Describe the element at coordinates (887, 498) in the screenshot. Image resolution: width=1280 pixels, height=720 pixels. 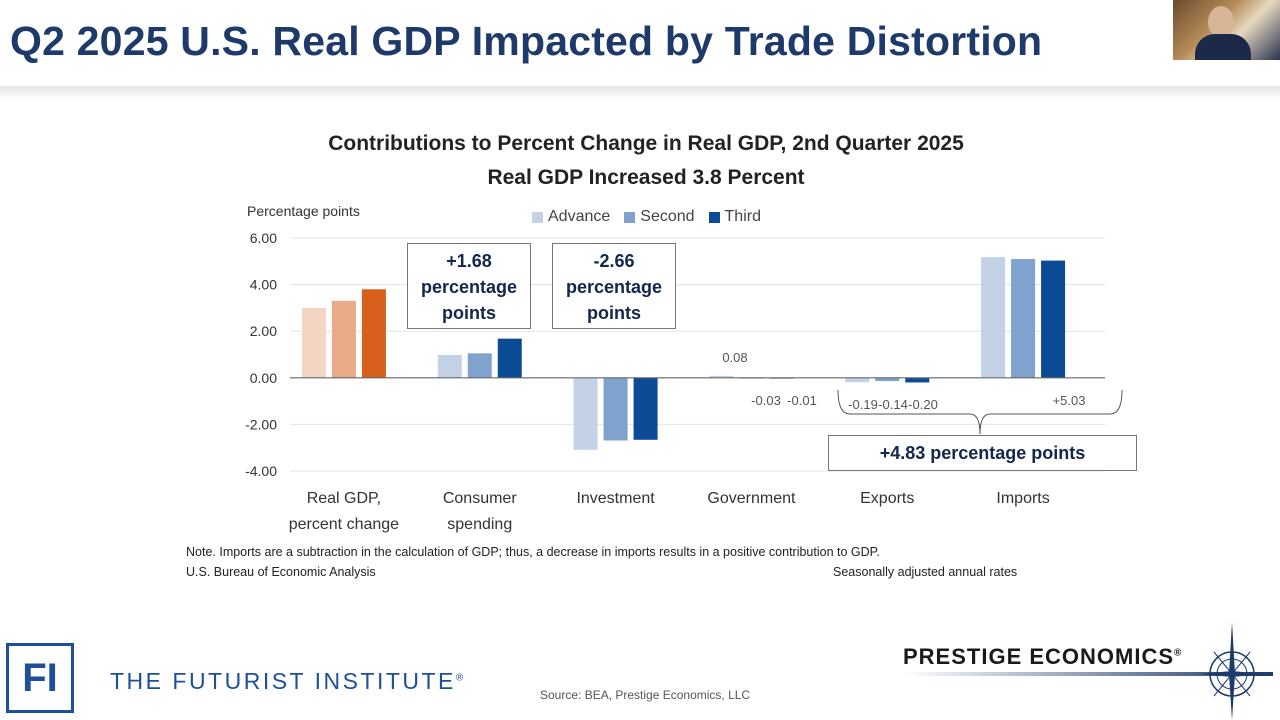
I see `category-label: Exports` at that location.